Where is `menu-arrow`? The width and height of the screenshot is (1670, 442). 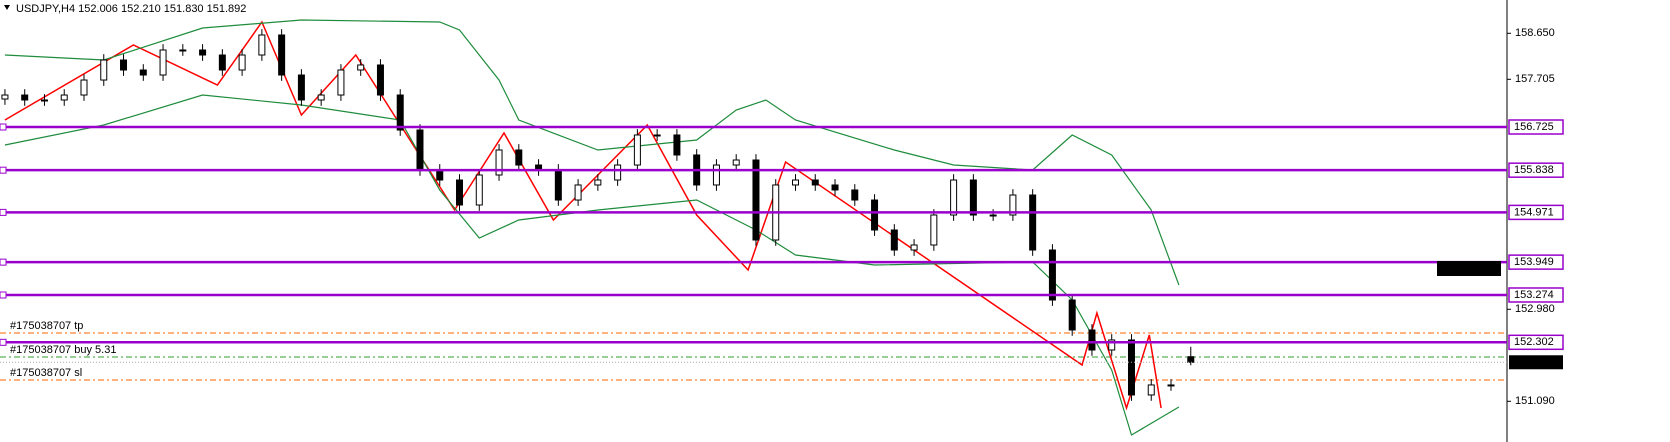 menu-arrow is located at coordinates (7, 7).